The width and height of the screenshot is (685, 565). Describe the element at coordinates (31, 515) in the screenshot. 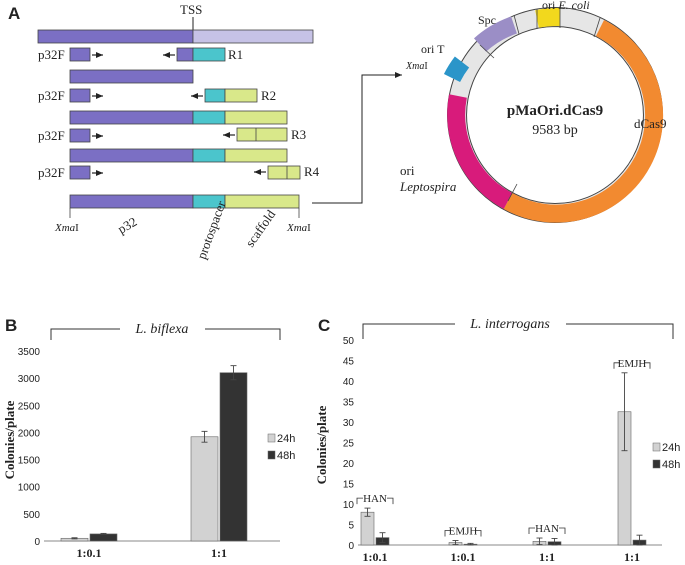

I see `y-tick-label: 500` at that location.